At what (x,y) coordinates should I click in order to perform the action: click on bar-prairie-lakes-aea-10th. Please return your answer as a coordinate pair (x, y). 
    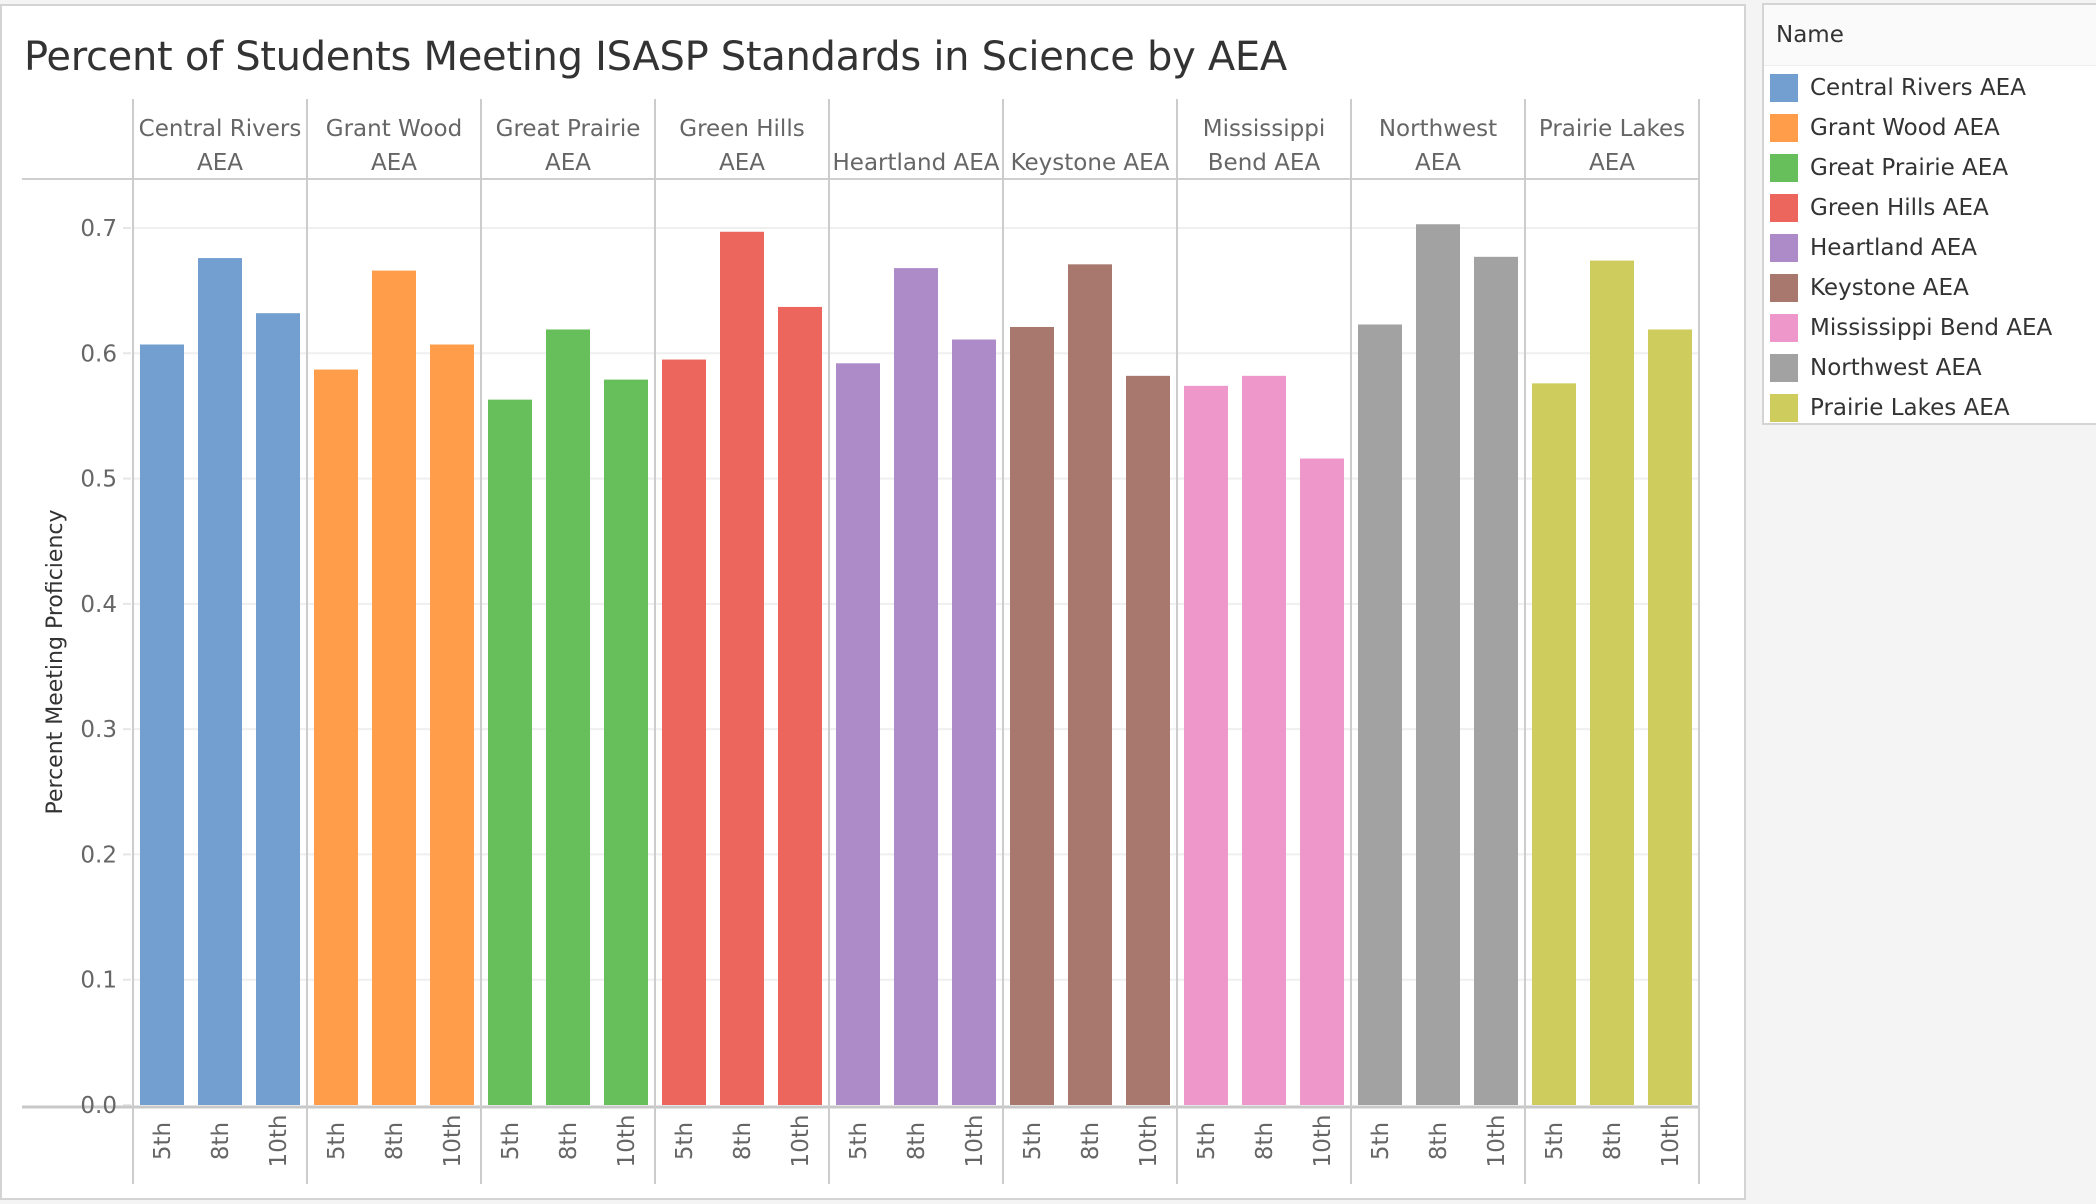
    Looking at the image, I should click on (1670, 717).